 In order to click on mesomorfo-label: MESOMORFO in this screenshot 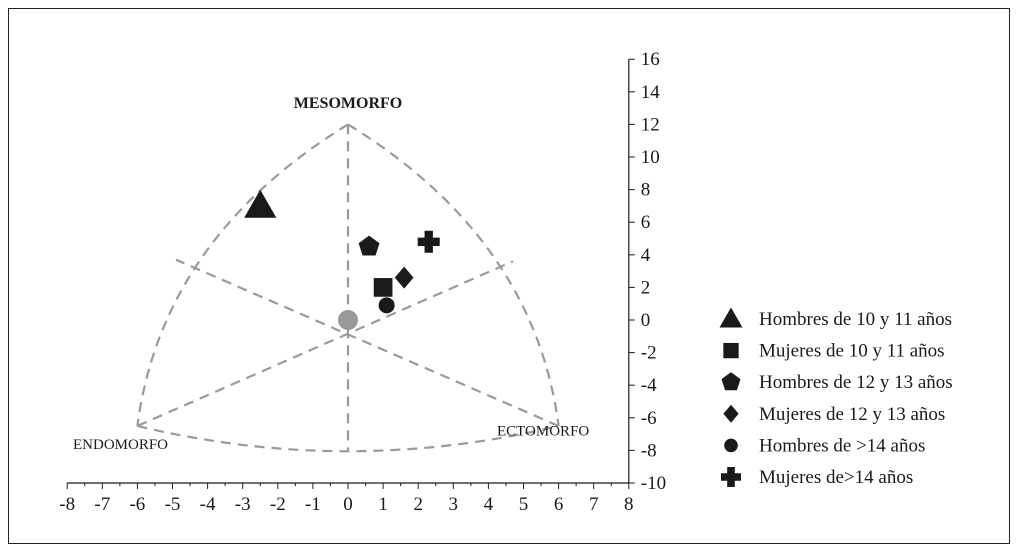, I will do `click(348, 103)`.